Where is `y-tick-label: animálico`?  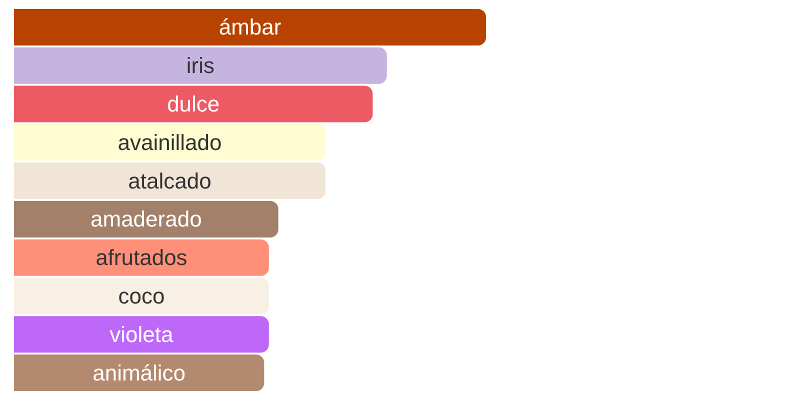
y-tick-label: animálico is located at coordinates (139, 373).